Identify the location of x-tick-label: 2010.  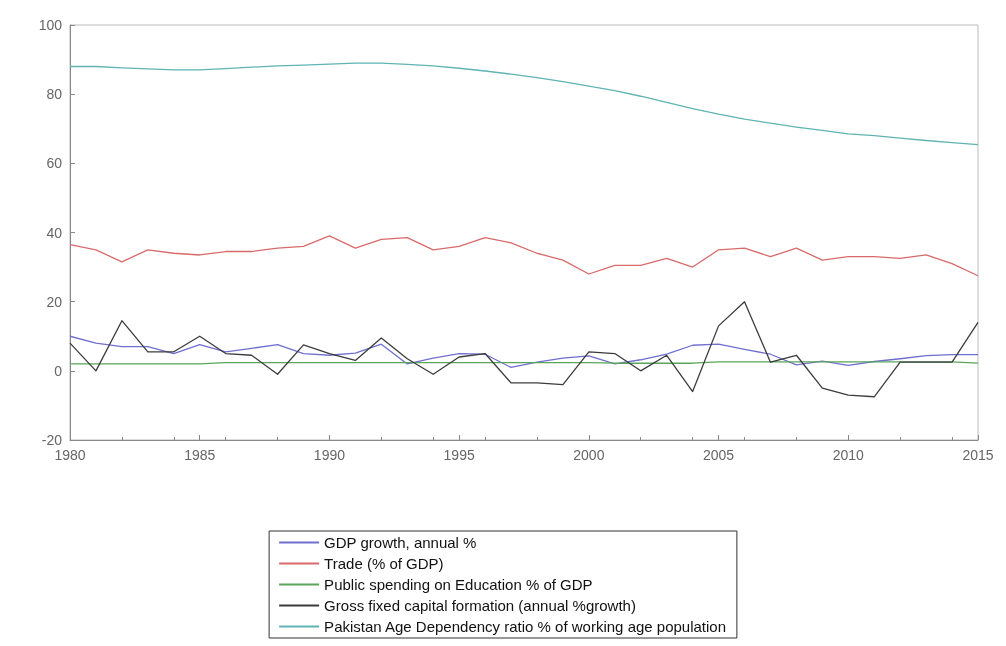
(848, 455).